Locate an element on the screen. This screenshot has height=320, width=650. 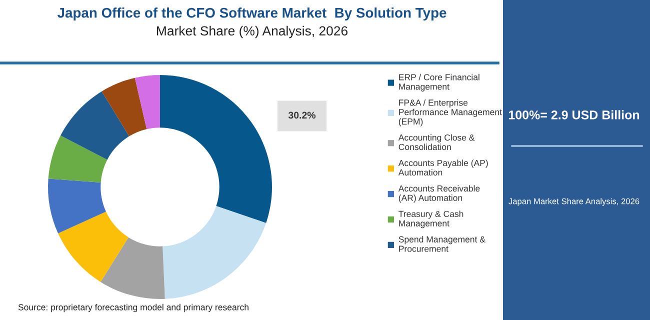
legend-label: Treasury & Cash Management is located at coordinates (431, 219).